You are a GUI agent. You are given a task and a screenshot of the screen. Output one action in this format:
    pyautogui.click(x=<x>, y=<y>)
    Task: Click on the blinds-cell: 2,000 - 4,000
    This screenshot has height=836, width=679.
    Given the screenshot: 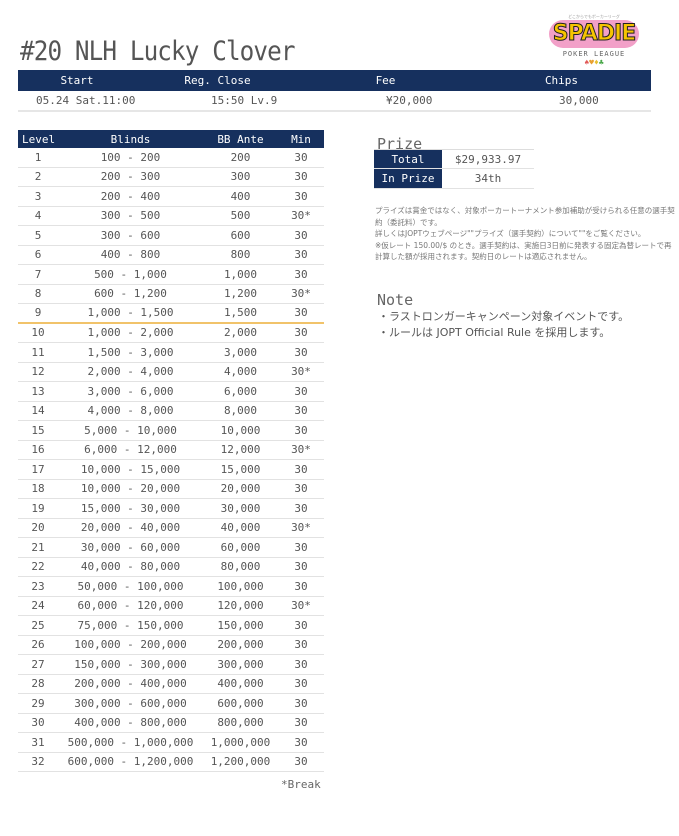 What is the action you would take?
    pyautogui.click(x=130, y=372)
    